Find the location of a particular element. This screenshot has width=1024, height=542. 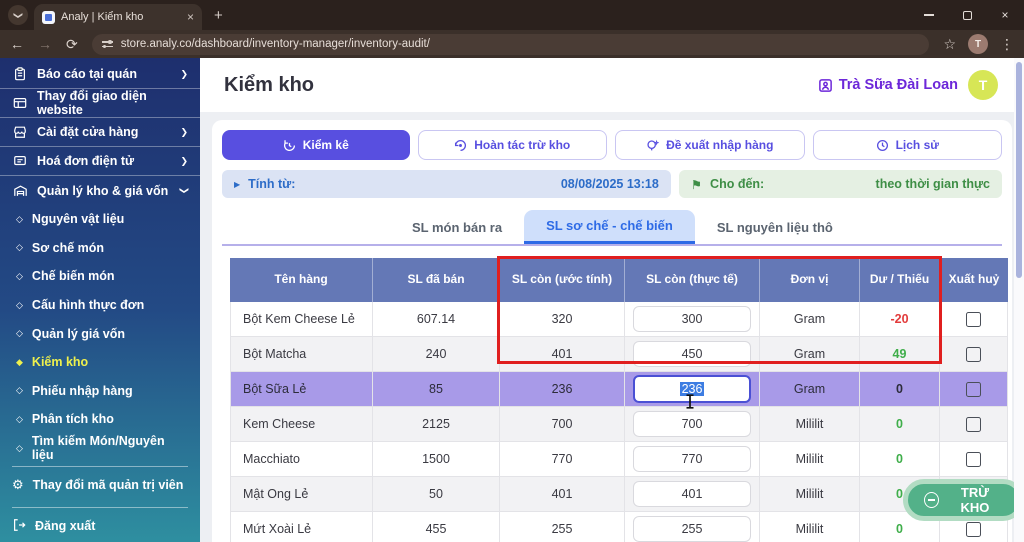

sidebar-sub-cau-hinh-thuc-don: ◇ Cấu hình thực đơn is located at coordinates (100, 305).